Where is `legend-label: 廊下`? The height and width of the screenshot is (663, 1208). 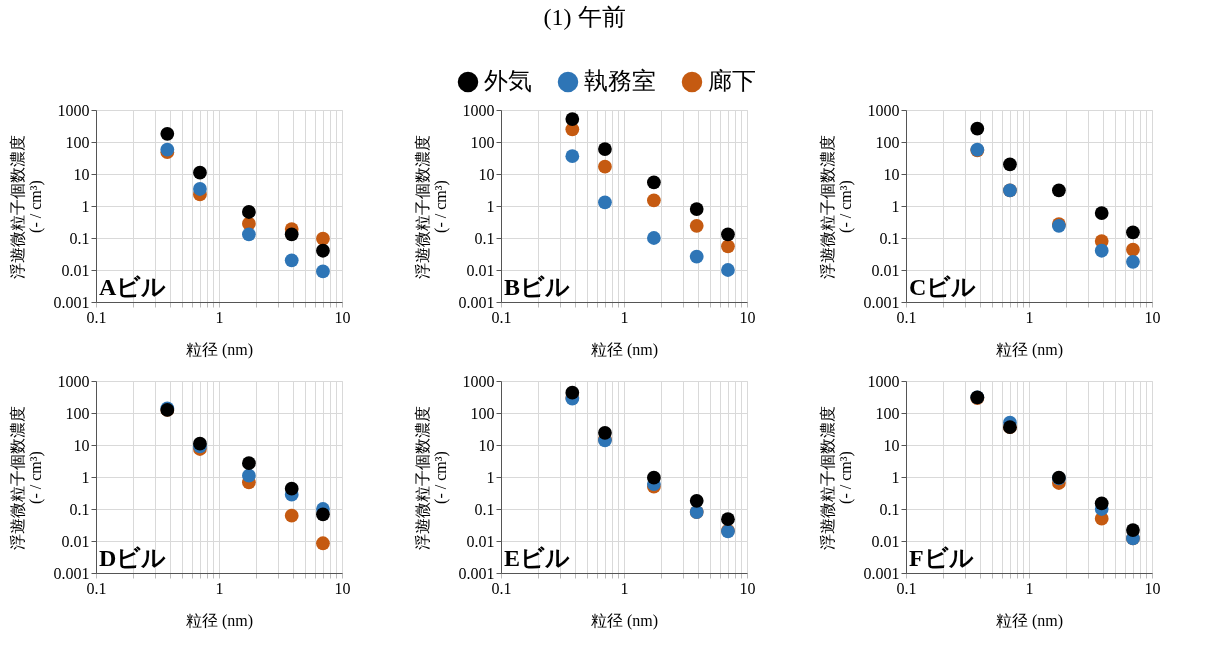 legend-label: 廊下 is located at coordinates (732, 81).